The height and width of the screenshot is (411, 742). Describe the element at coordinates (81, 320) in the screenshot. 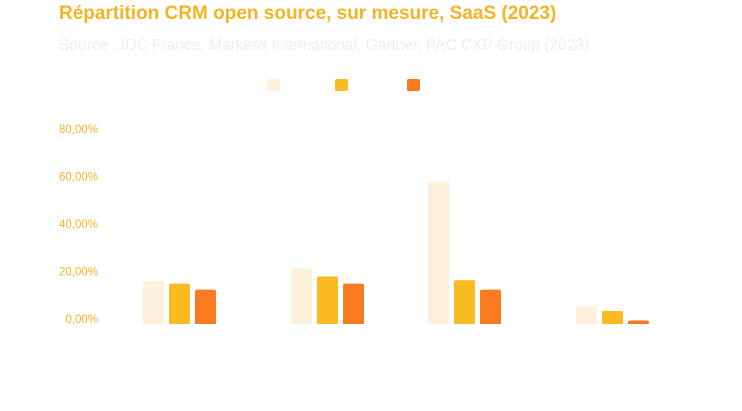

I see `y-tick-label: 0,00%` at that location.